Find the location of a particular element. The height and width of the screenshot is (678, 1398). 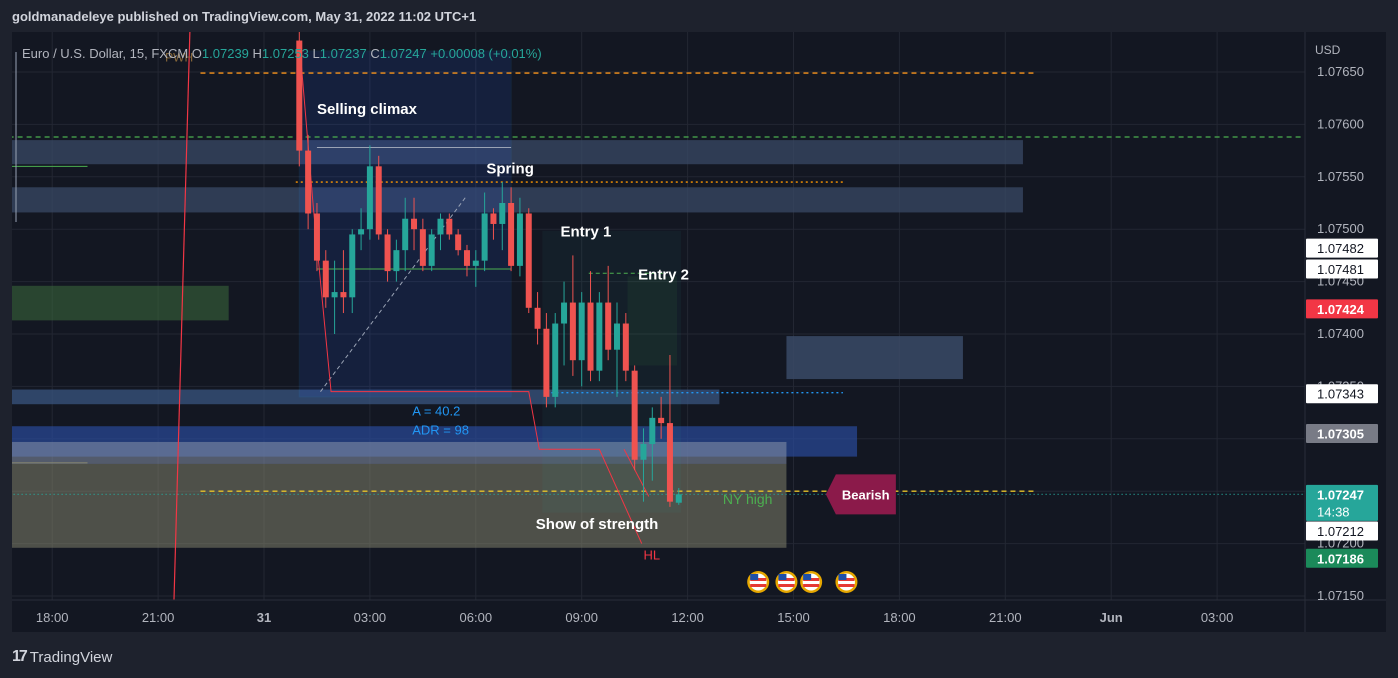

tradingview-logo-icon: 17 is located at coordinates (20, 656).